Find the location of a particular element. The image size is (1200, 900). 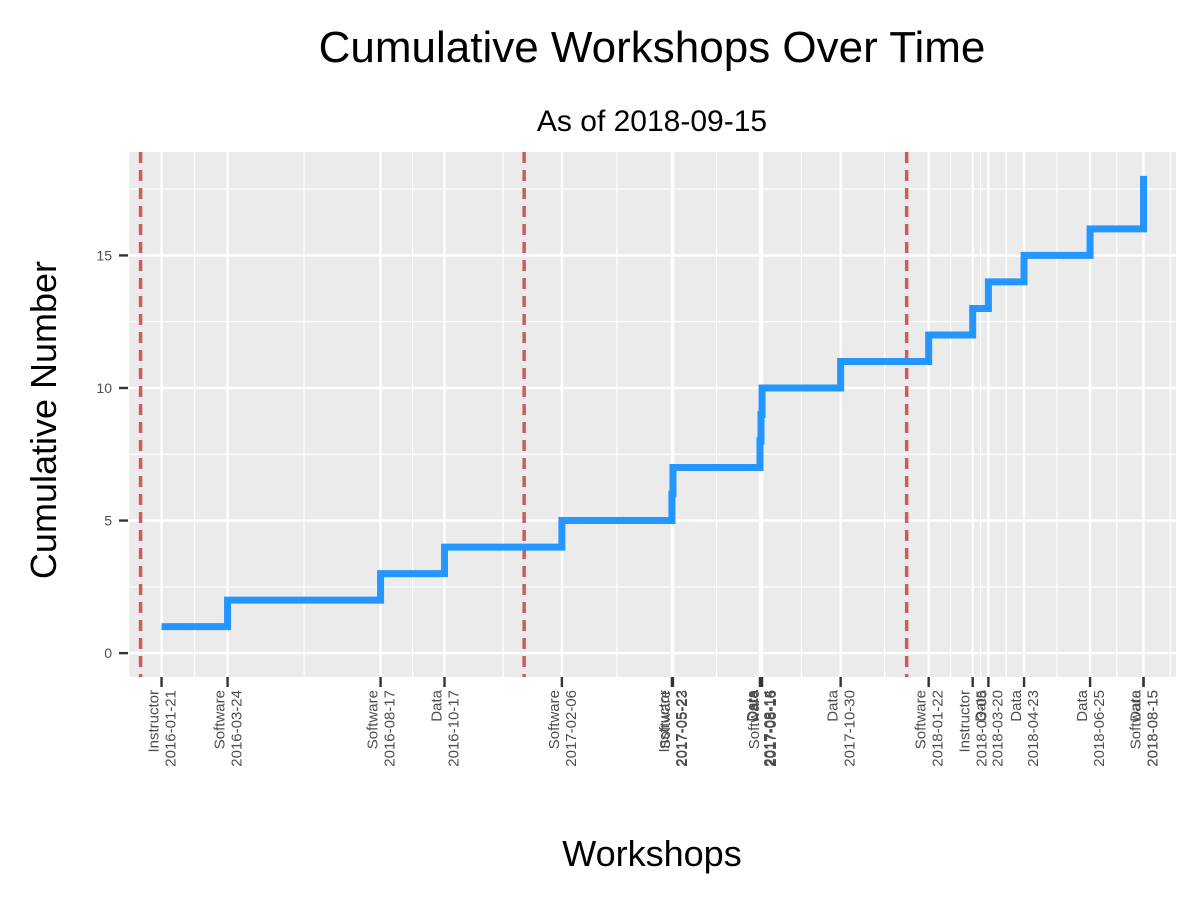

x-tick-label: Data 2017-10-30 is located at coordinates (842, 727).